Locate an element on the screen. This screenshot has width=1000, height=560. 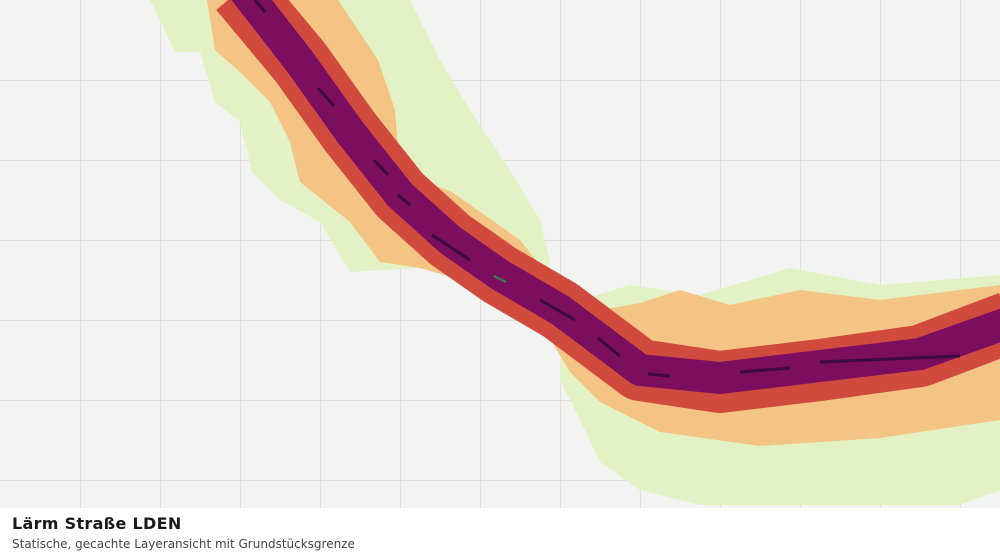
layer-title: Lärm Straße LDEN is located at coordinates (97, 523).